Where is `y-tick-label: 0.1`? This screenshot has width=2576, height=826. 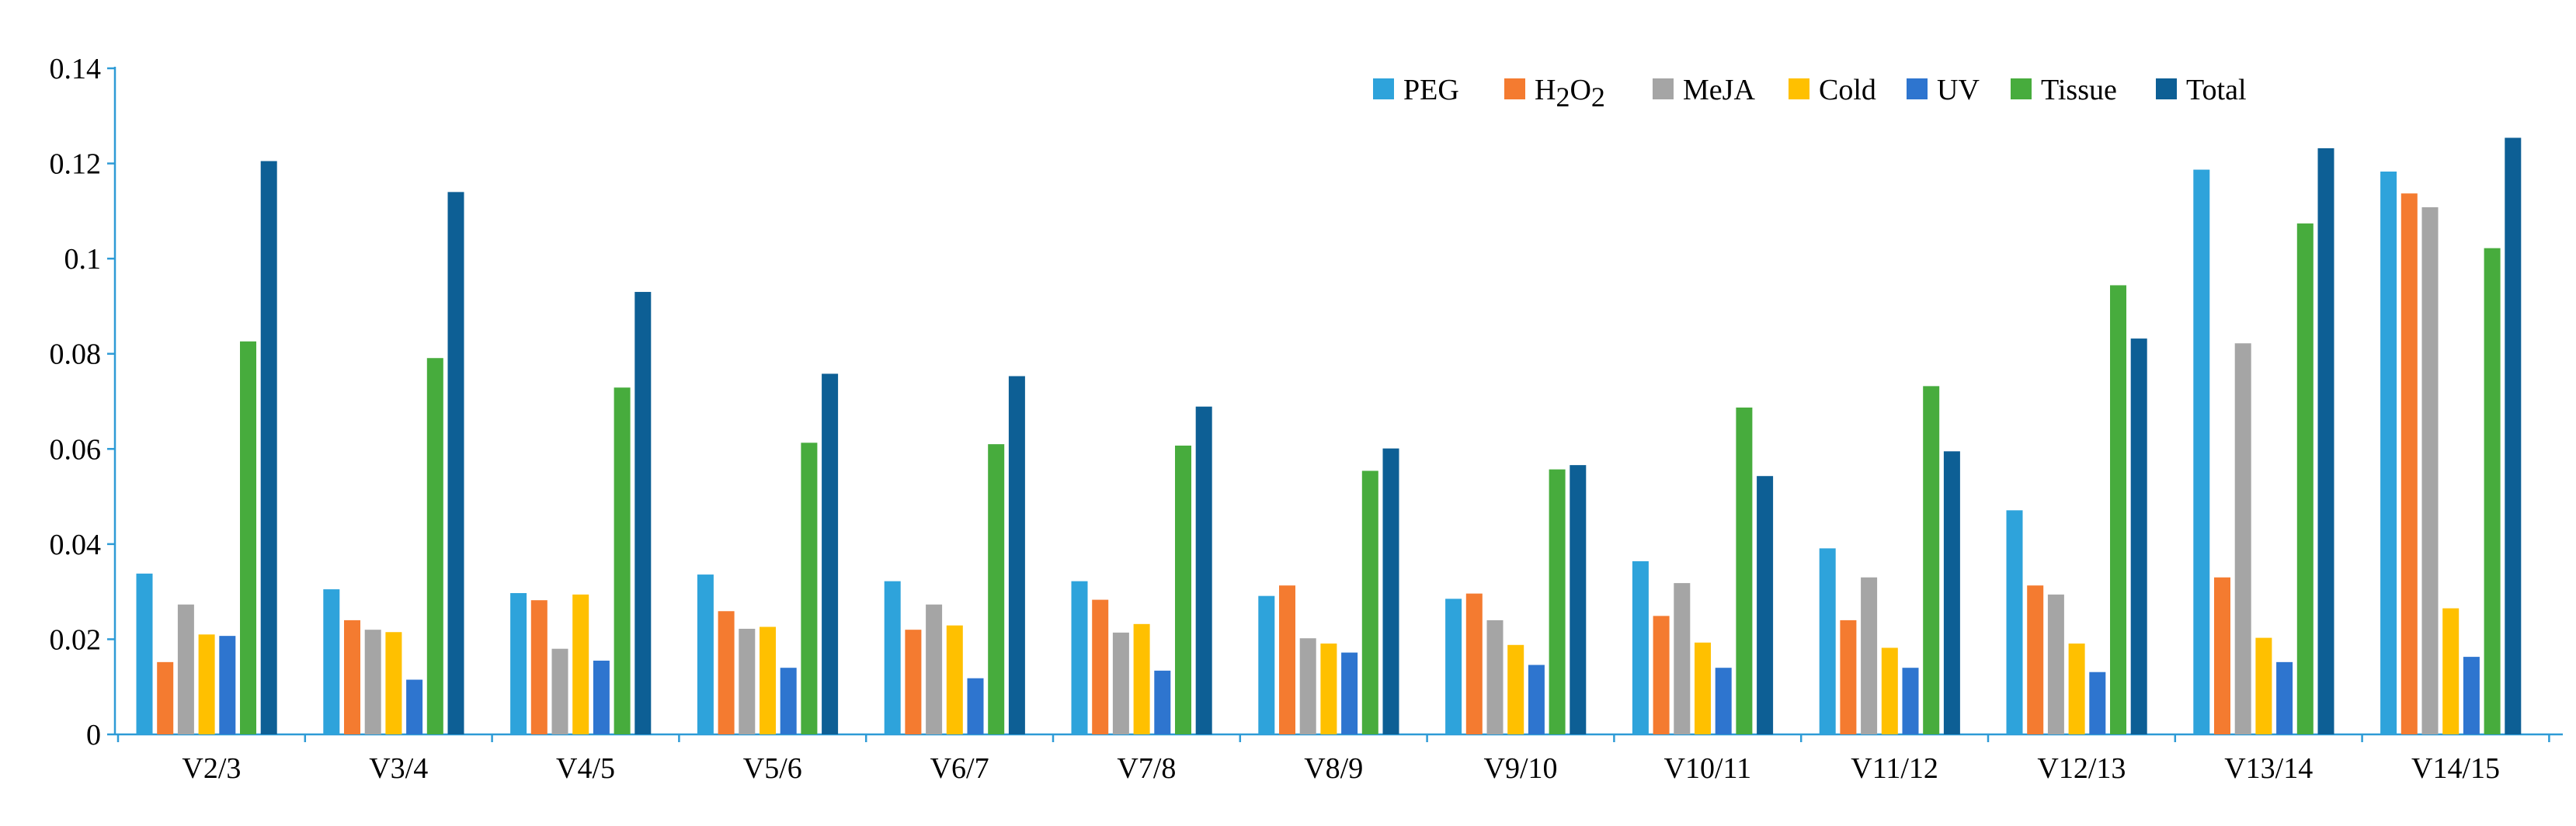 y-tick-label: 0.1 is located at coordinates (83, 259).